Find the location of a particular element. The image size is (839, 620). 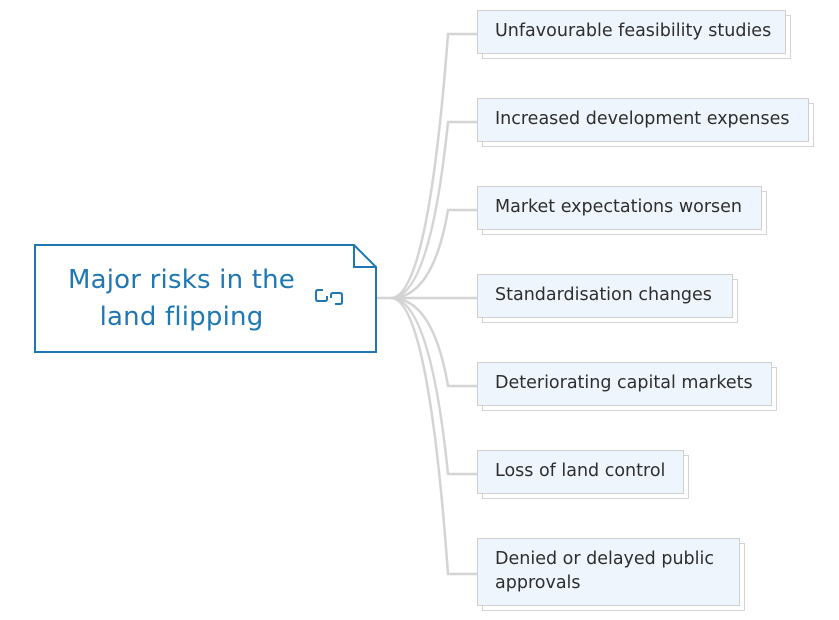

link-icon is located at coordinates (329, 297).